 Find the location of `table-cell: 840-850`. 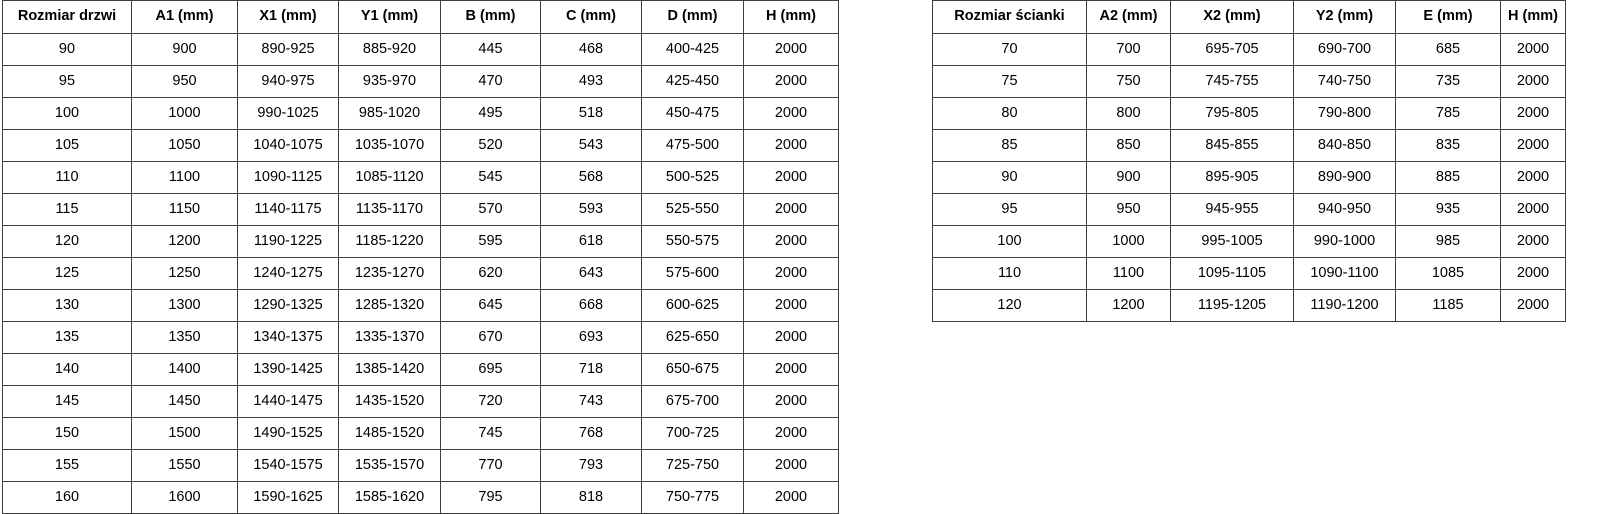

table-cell: 840-850 is located at coordinates (1344, 145).